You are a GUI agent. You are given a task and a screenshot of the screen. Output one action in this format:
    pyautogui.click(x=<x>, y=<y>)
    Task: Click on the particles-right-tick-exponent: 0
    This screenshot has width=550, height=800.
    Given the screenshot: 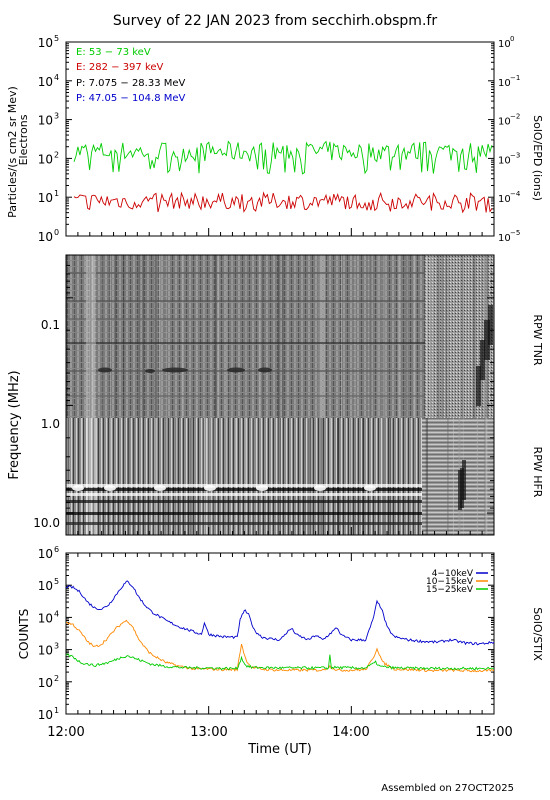 What is the action you would take?
    pyautogui.click(x=512, y=39)
    